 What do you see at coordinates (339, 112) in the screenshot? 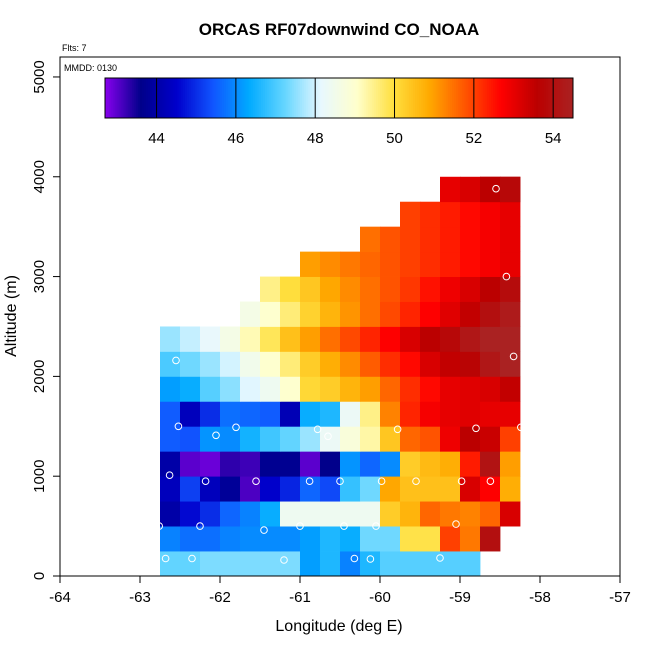
I see `colorbar: 44 46 48 50 52 54` at bounding box center [339, 112].